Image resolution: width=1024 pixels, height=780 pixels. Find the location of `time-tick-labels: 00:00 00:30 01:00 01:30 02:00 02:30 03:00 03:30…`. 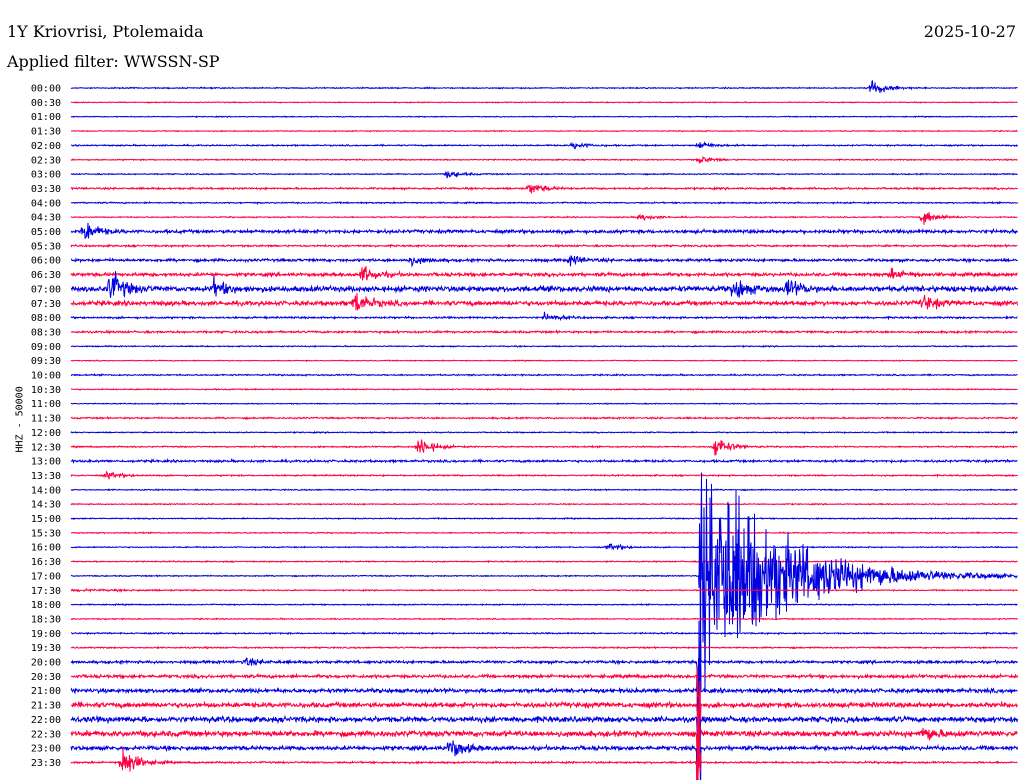

time-tick-labels: 00:00 00:30 01:00 01:30 02:00 02:30 03:00 03:30… is located at coordinates (46, 426).